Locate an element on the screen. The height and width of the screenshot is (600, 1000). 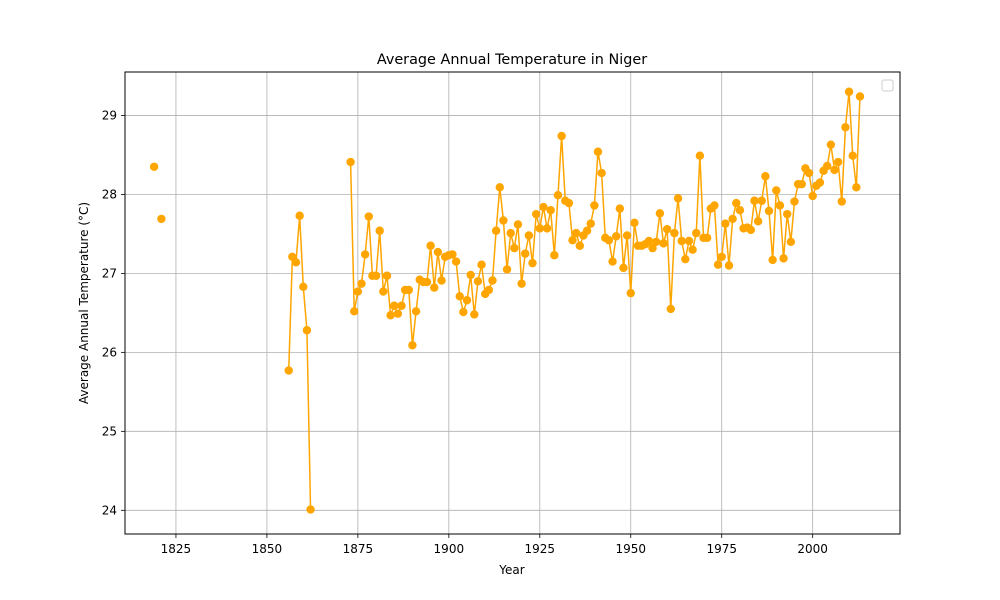
y-tick-label: 25 is located at coordinates (109, 431).